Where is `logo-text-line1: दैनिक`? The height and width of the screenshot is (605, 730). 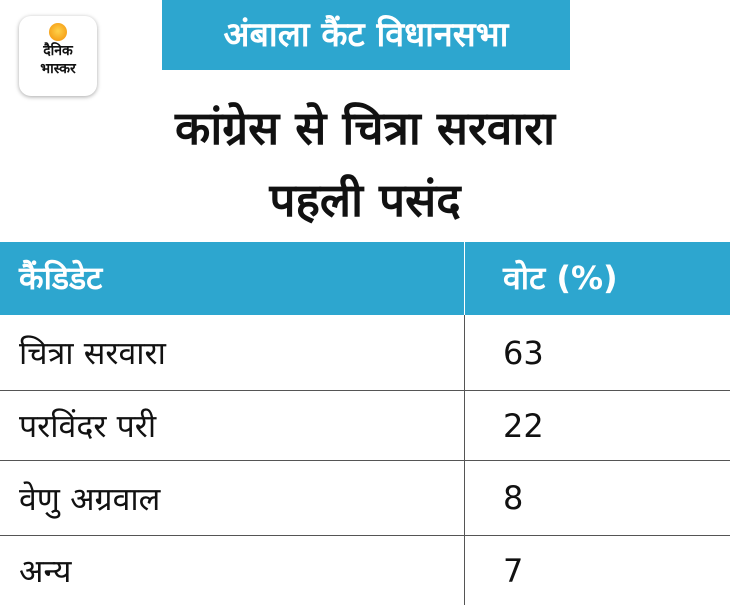
logo-text-line1: दैनिक is located at coordinates (58, 51).